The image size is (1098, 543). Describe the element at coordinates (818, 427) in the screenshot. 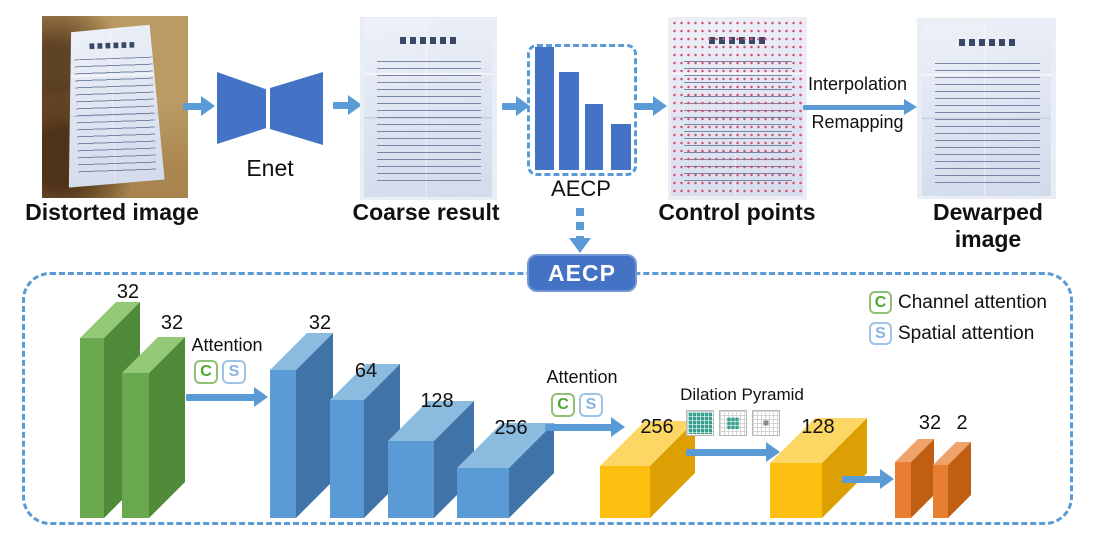

I see `dim-label-yellow-2: 128` at that location.